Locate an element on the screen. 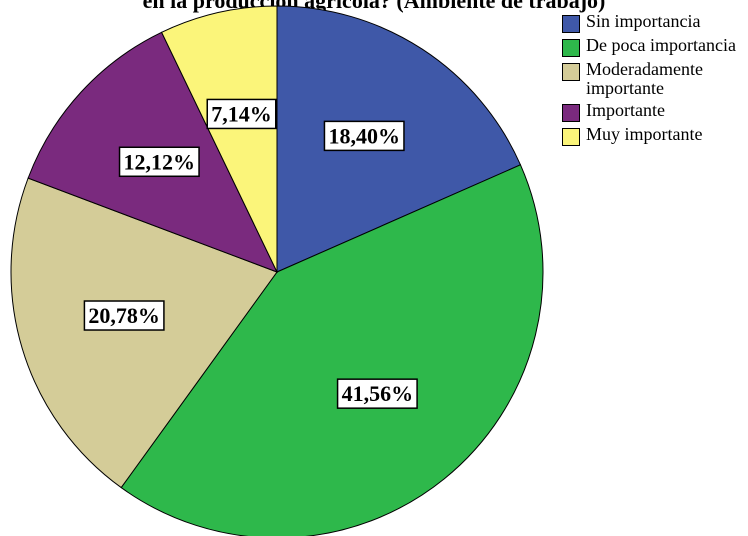 The image size is (748, 536). legend-label: Importante is located at coordinates (625, 110).